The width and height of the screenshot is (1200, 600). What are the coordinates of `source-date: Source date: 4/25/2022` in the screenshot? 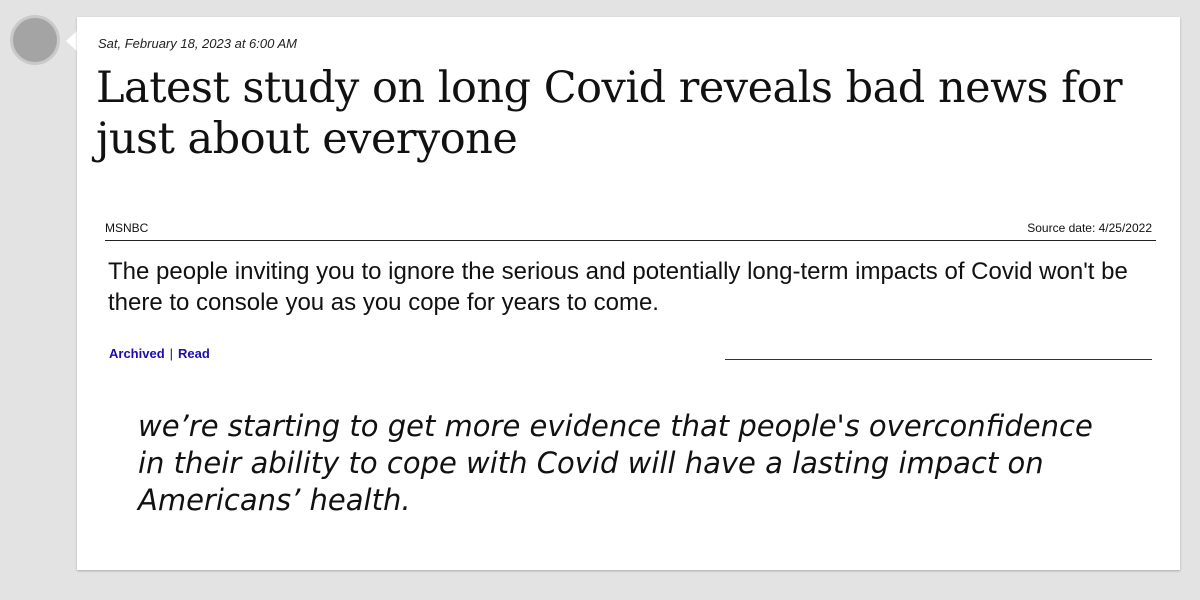 It's located at (1089, 228).